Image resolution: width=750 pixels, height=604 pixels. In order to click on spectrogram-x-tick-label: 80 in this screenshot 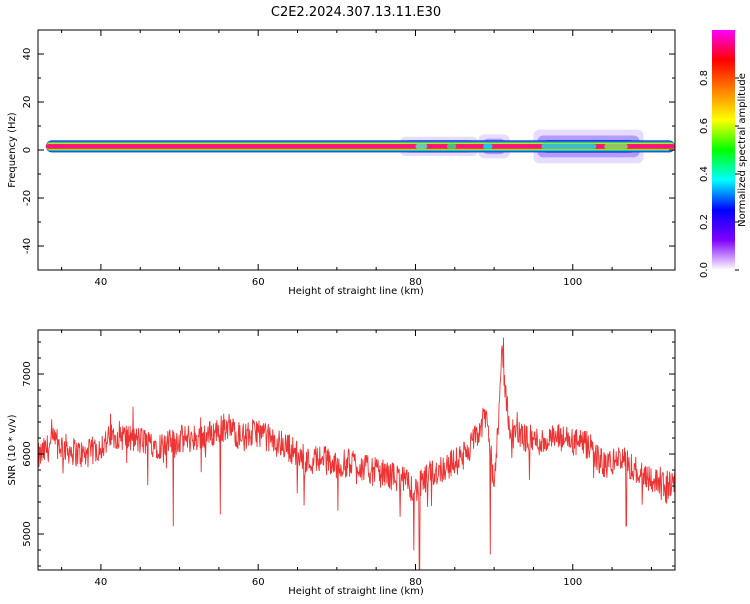, I will do `click(415, 282)`.